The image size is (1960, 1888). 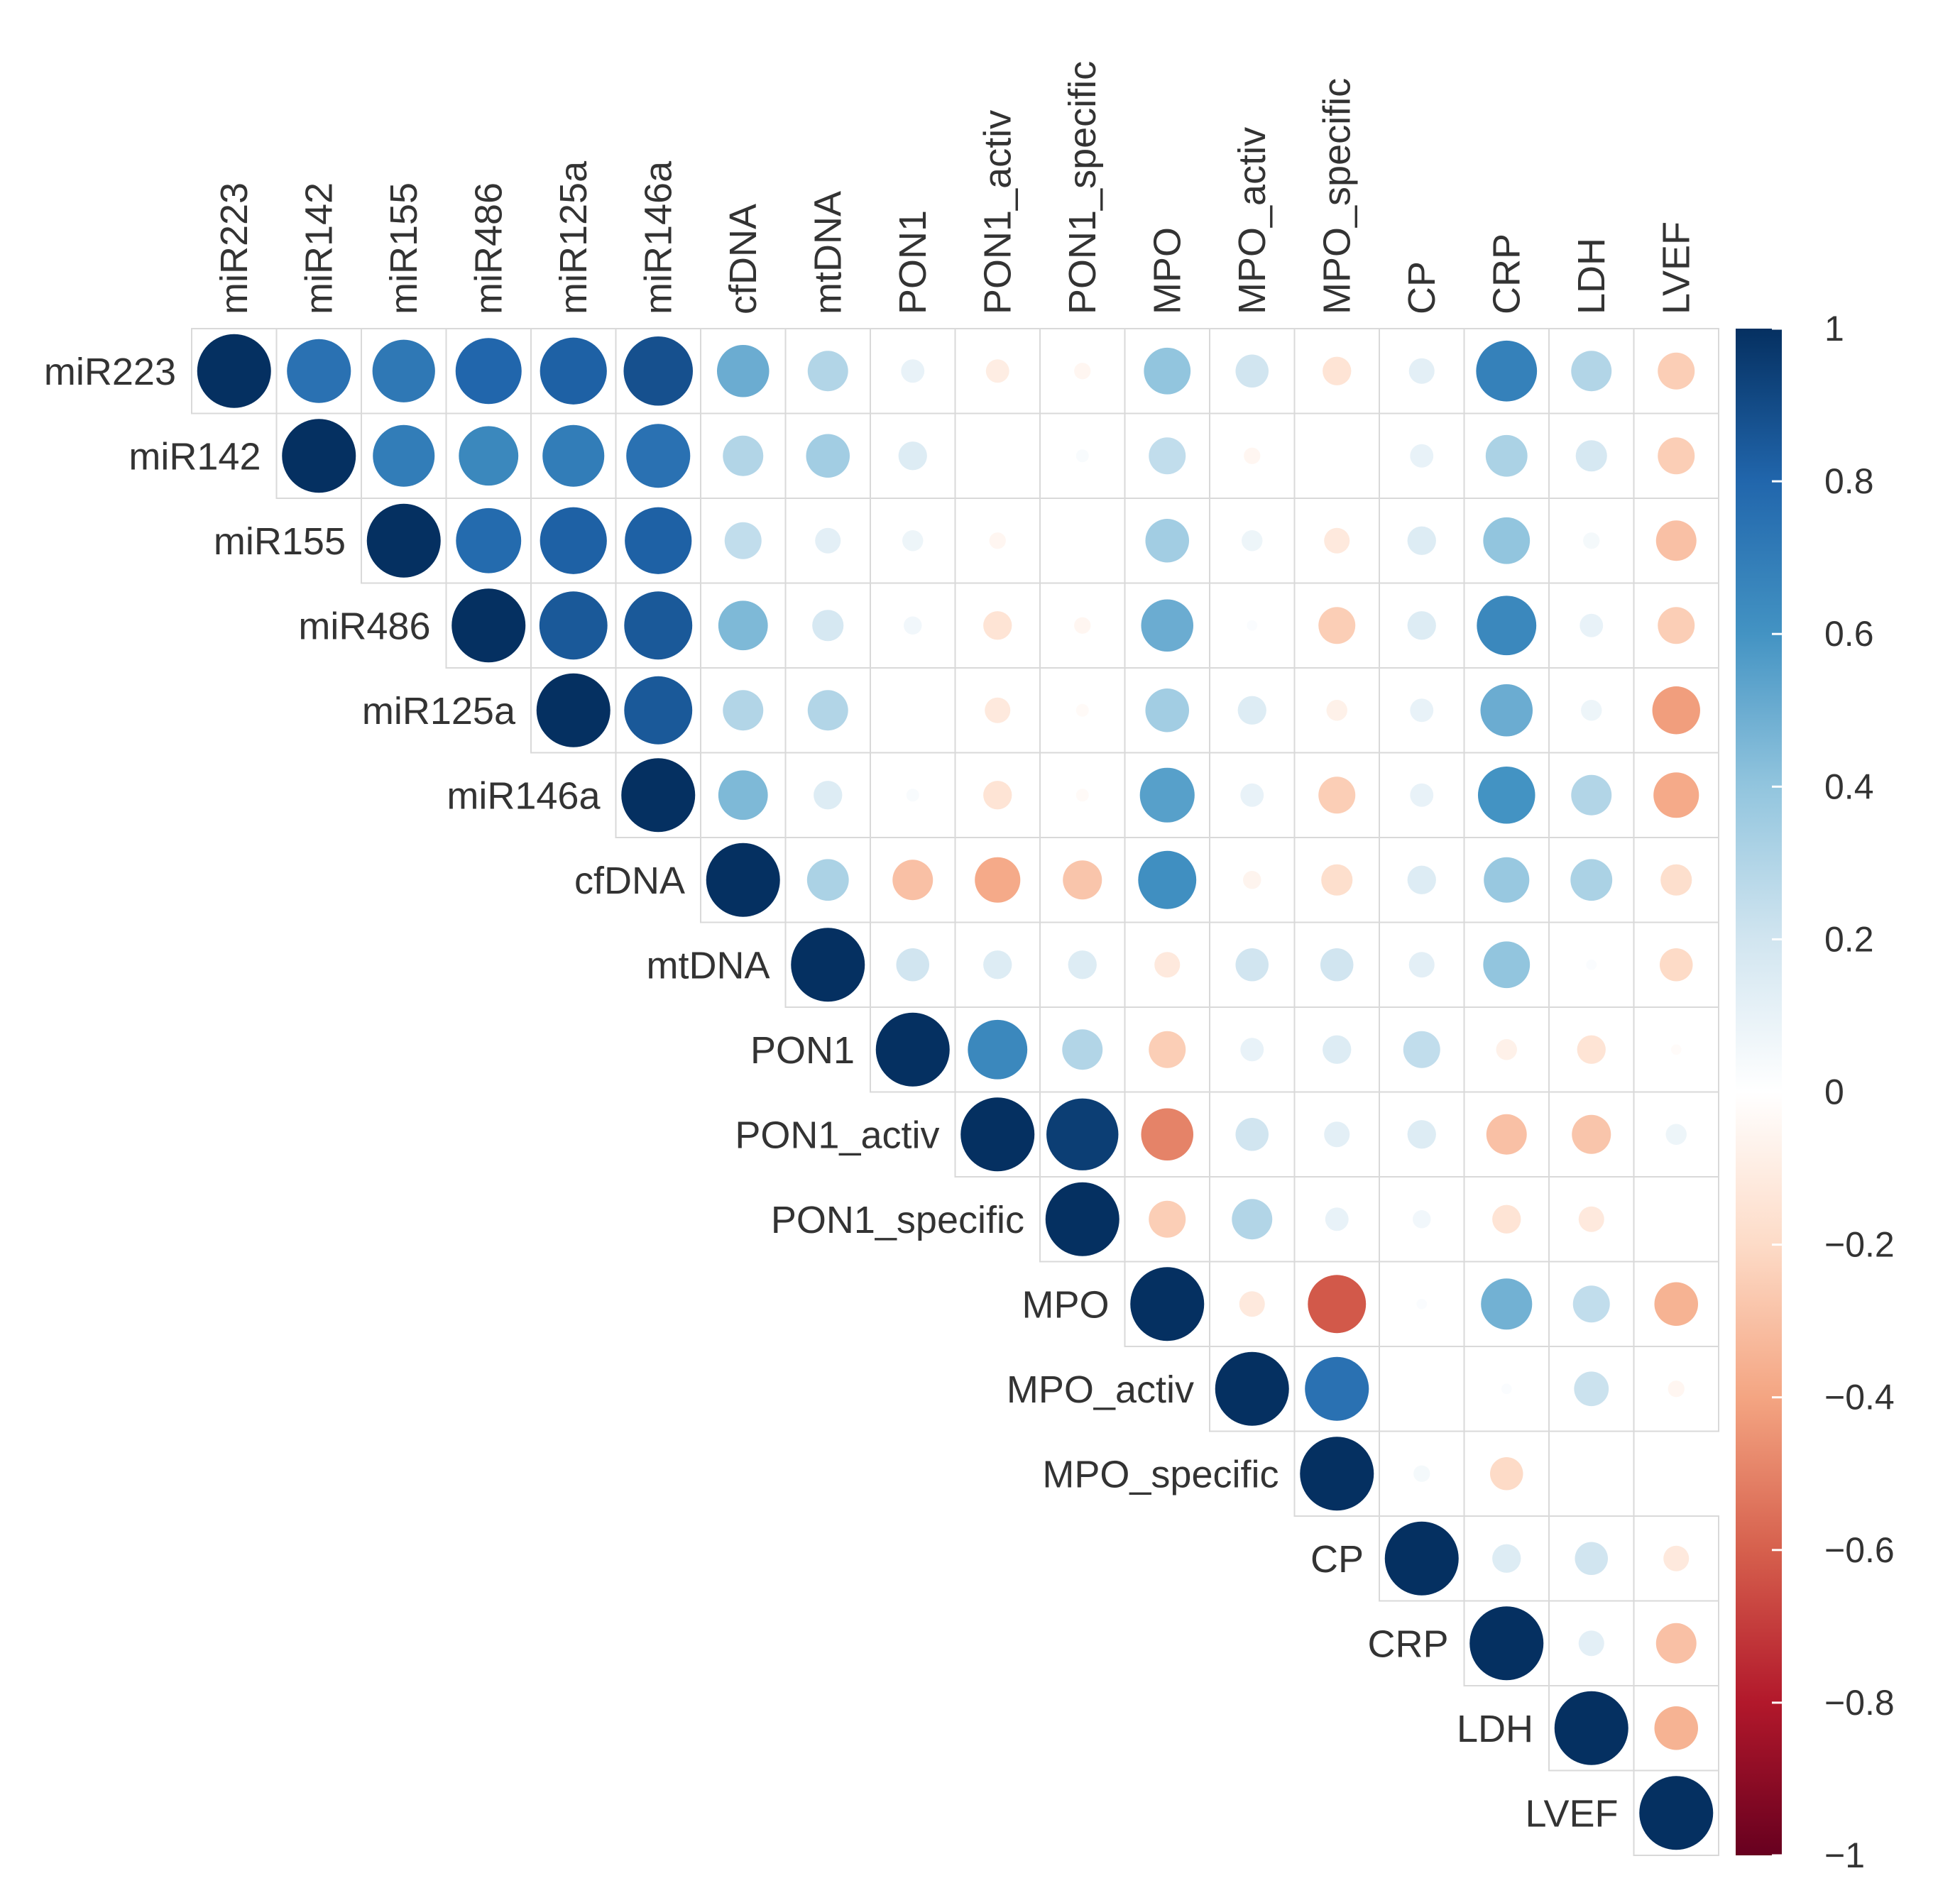 What do you see at coordinates (403, 540) in the screenshot?
I see `correlation-circle-miR155-miR155` at bounding box center [403, 540].